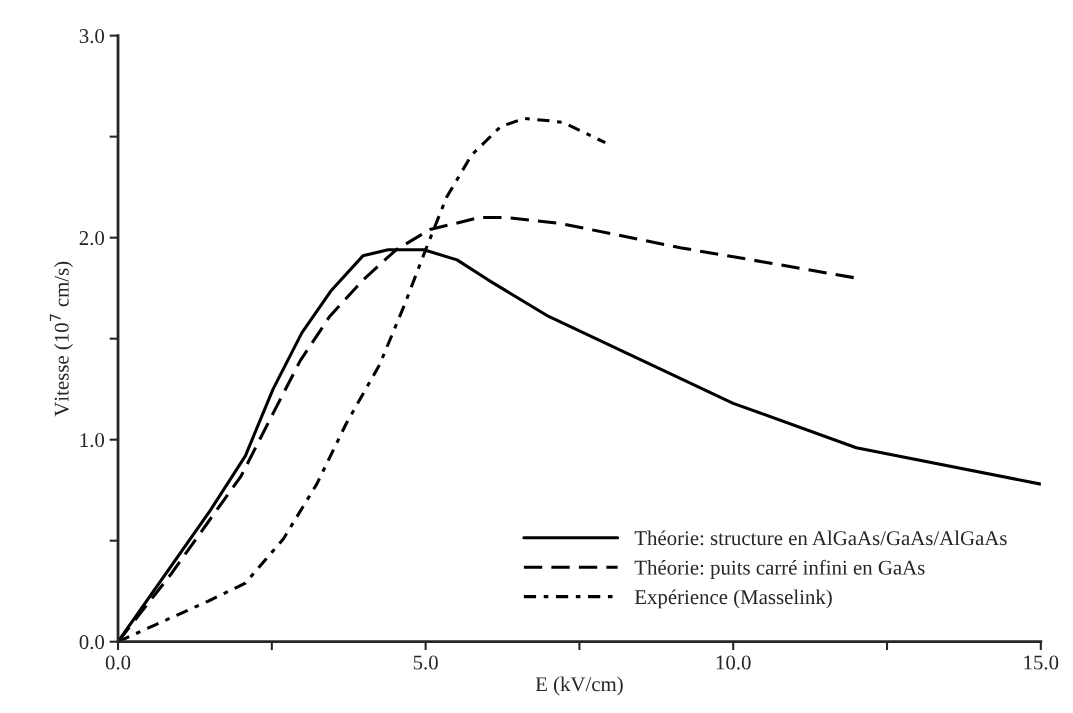  Describe the element at coordinates (92, 36) in the screenshot. I see `y-tick-label: 3.0` at that location.